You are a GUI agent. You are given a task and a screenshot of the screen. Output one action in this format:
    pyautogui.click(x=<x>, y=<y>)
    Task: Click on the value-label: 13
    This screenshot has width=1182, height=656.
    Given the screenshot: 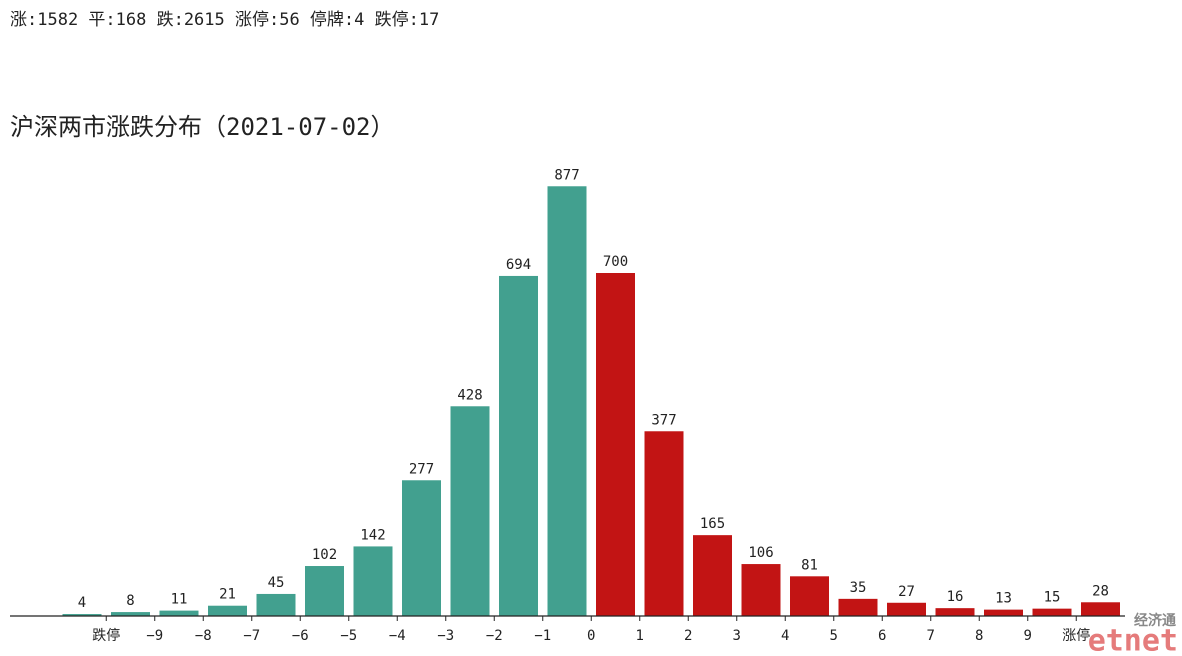 What is the action you would take?
    pyautogui.click(x=1003, y=599)
    